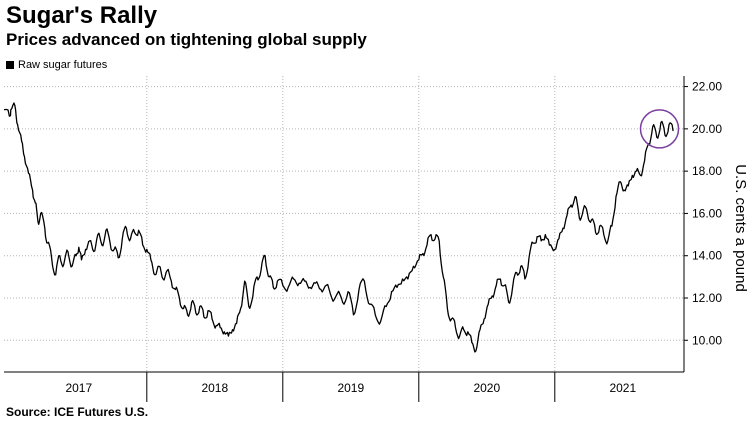  I want to click on legend-swatch, so click(10, 65).